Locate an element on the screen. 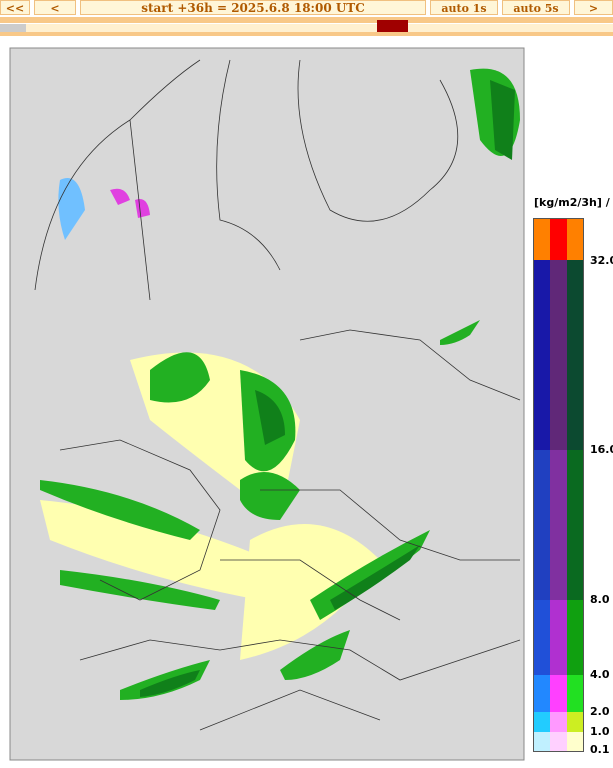 Image resolution: width=613 pixels, height=768 pixels. precip-magenta is located at coordinates (130, 203).